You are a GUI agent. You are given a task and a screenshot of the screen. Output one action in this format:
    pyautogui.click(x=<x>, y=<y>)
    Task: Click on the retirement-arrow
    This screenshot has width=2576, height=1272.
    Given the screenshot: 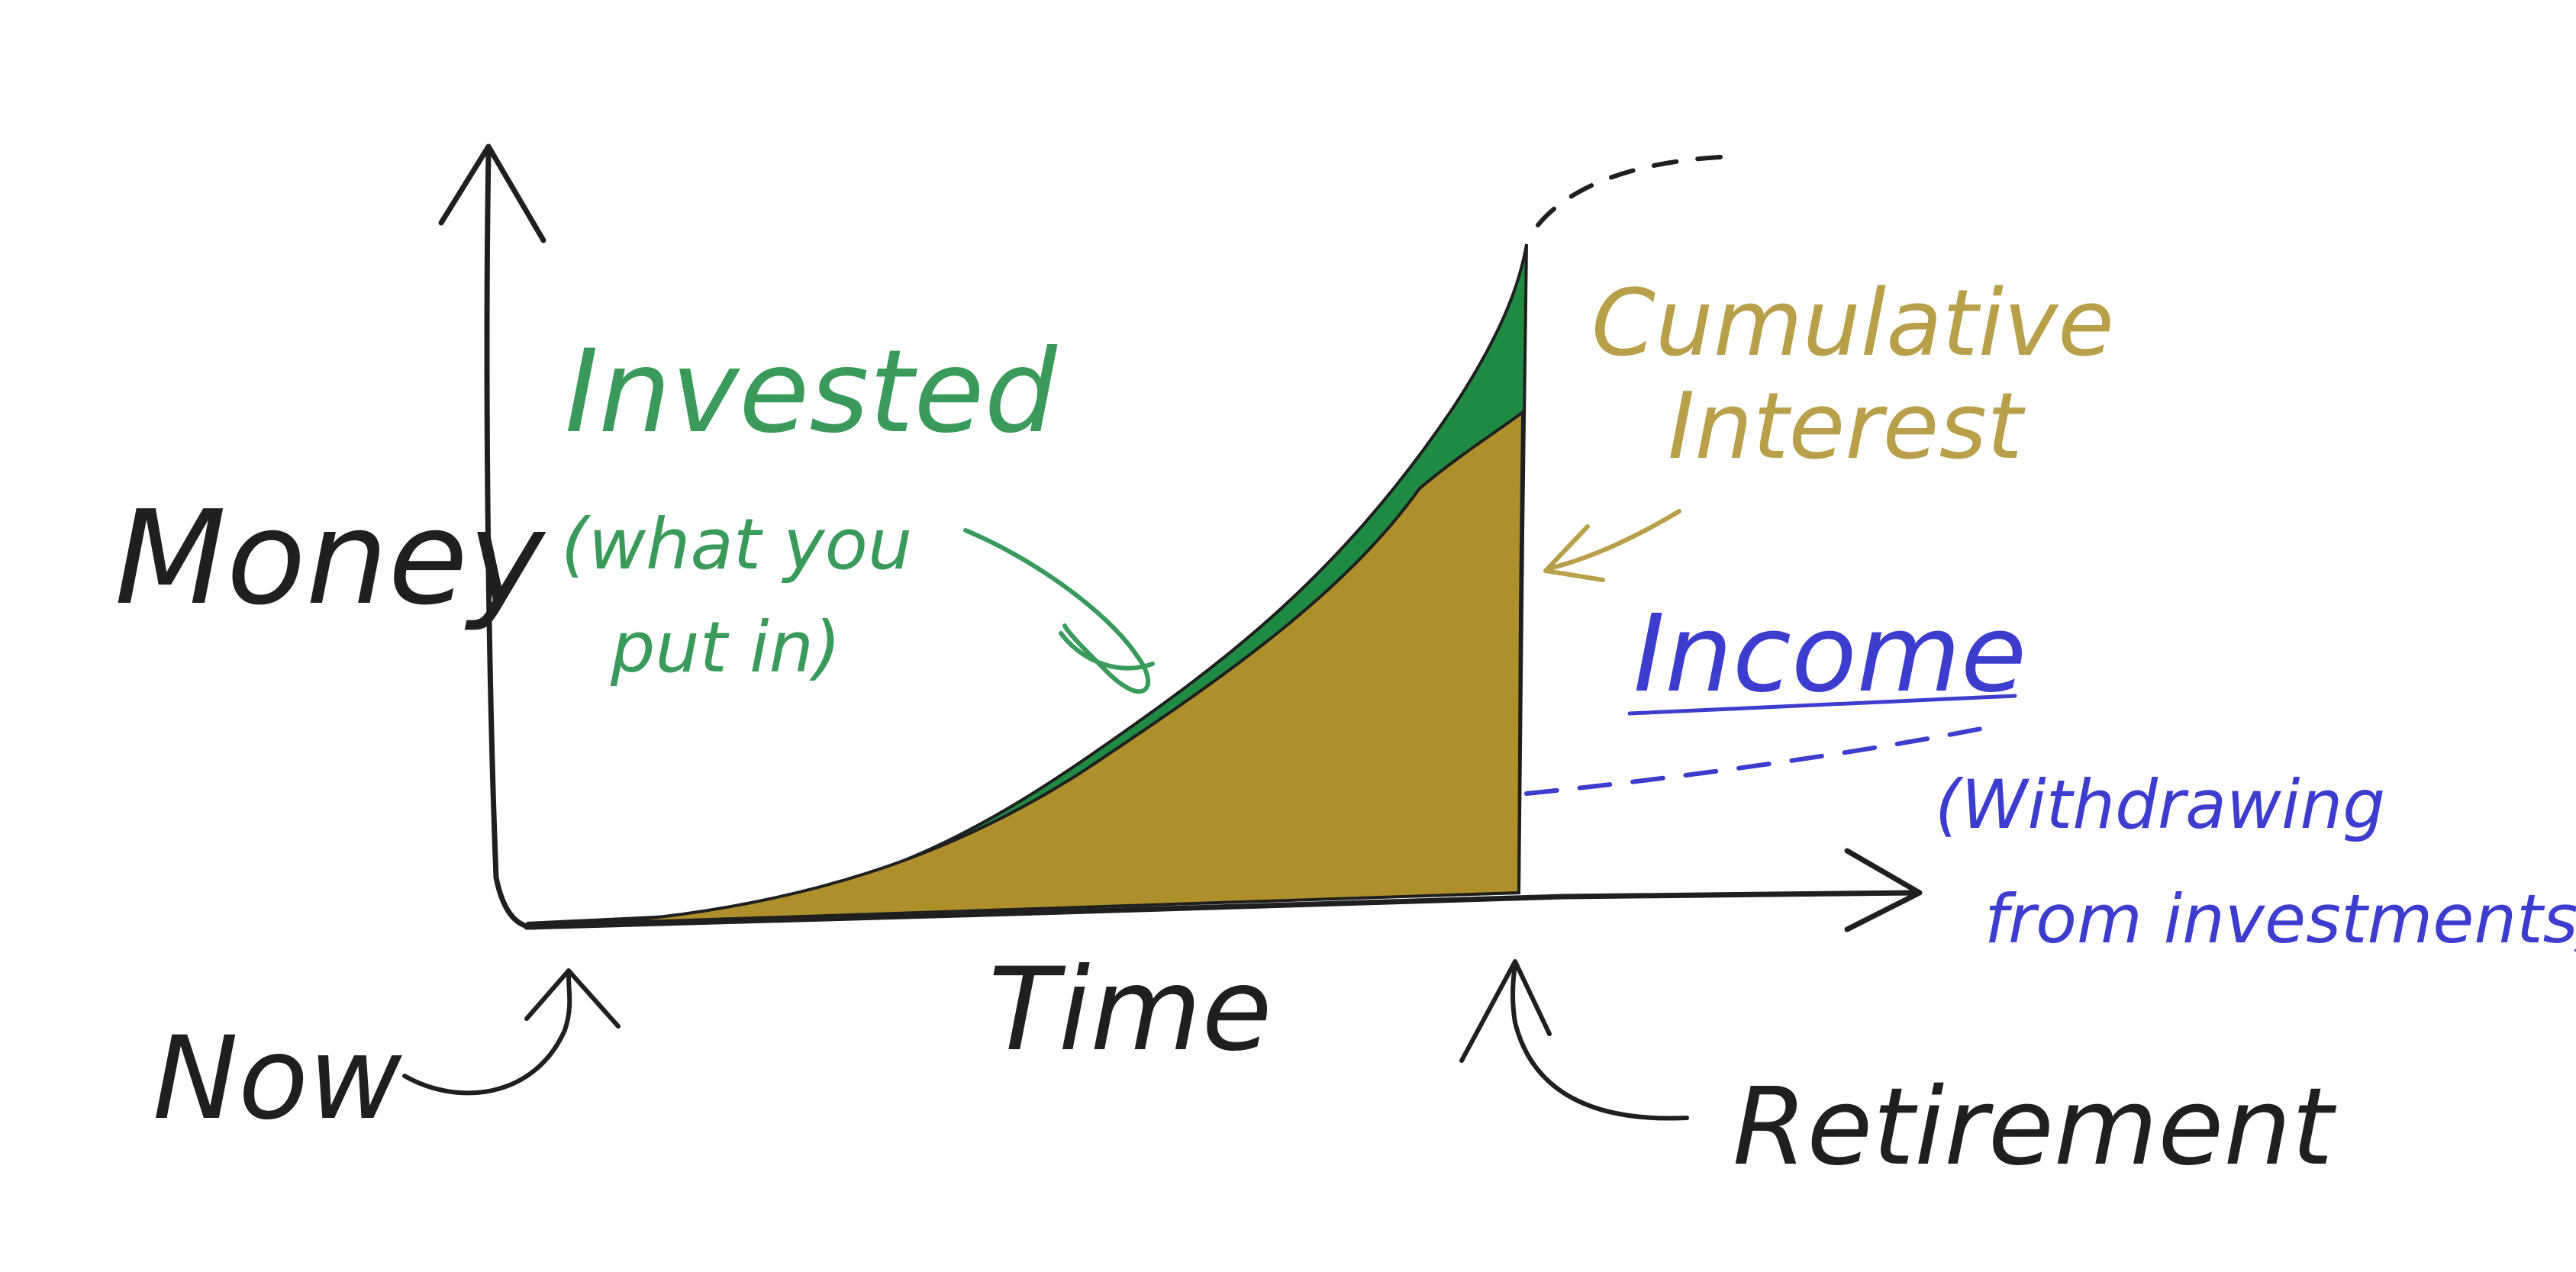 What is the action you would take?
    pyautogui.click(x=1599, y=1042)
    